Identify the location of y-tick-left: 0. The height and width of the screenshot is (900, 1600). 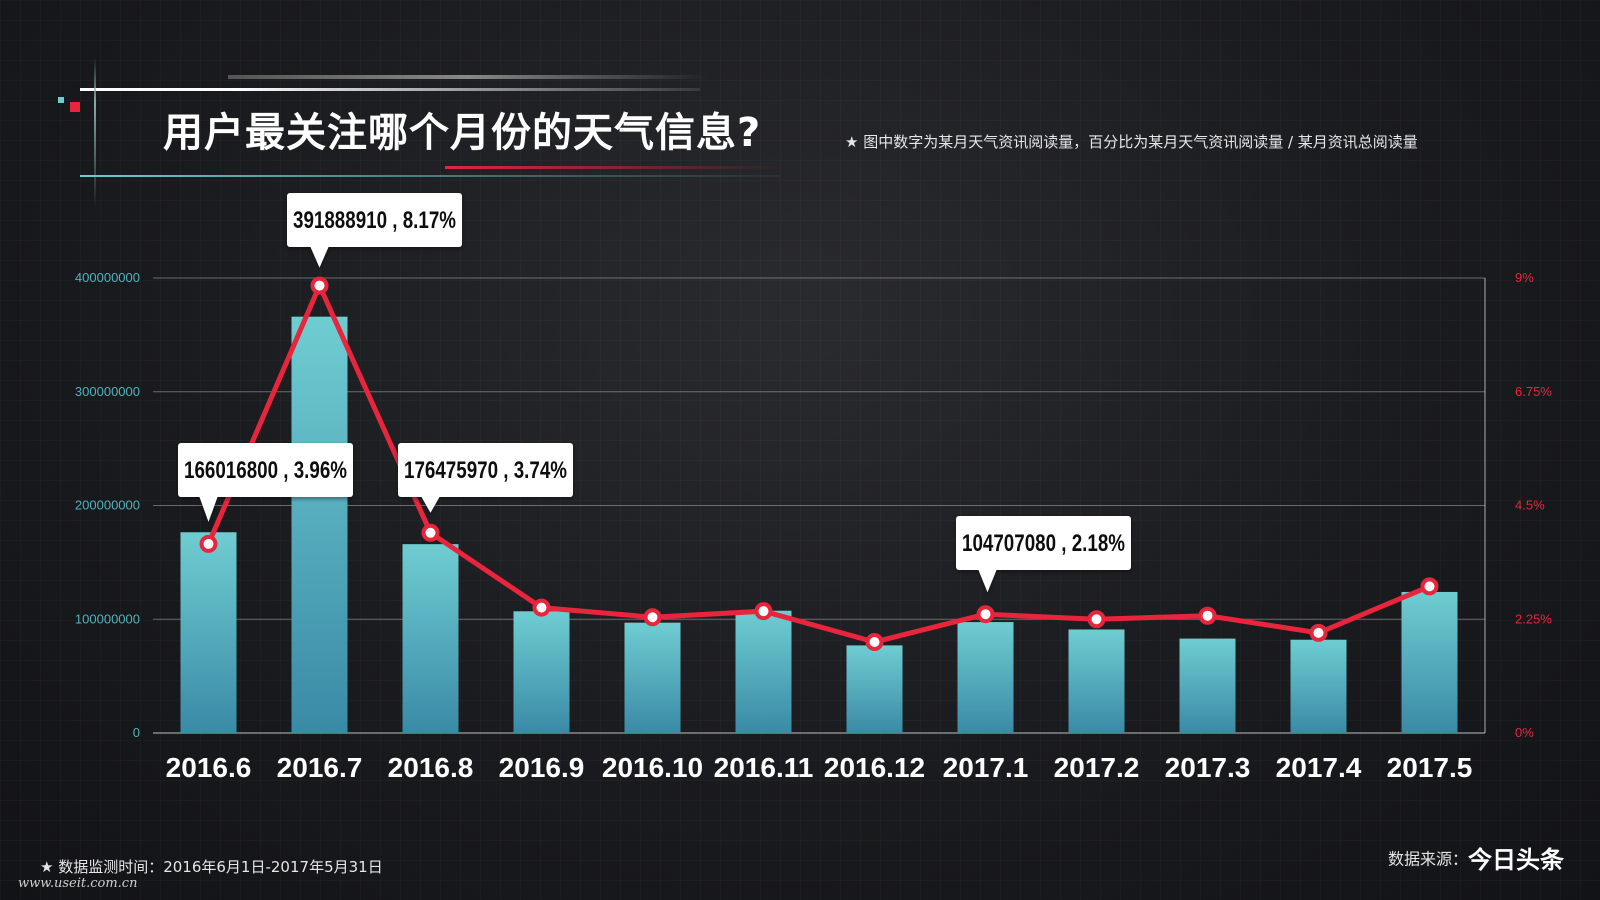
(136, 732).